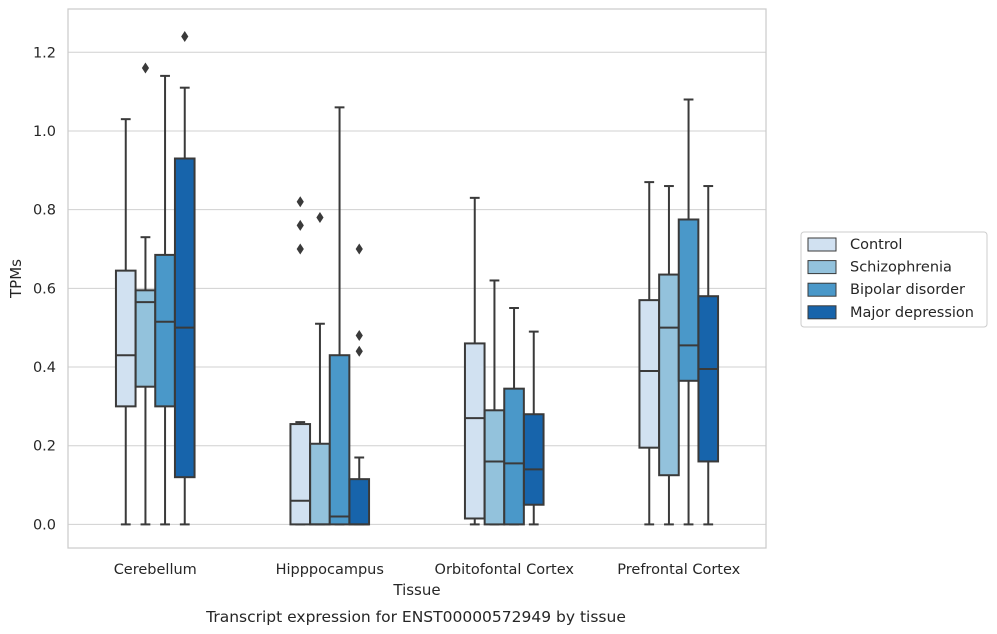 Image resolution: width=997 pixels, height=634 pixels. I want to click on x-tick-label: Prefrontal Cortex, so click(678, 570).